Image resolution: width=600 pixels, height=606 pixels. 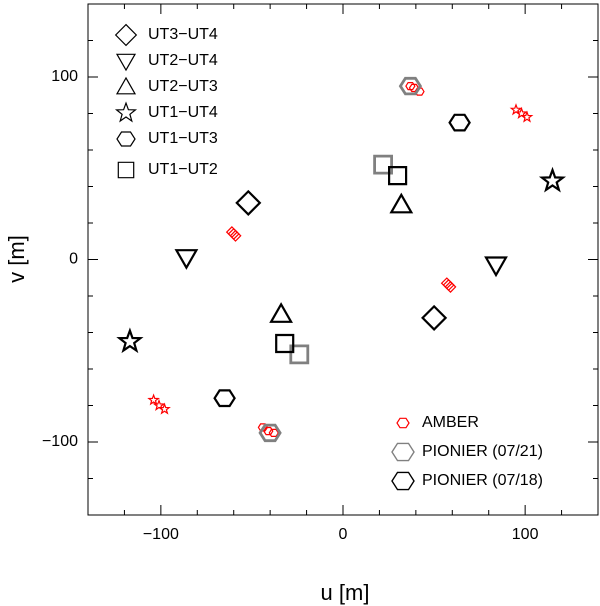 What do you see at coordinates (183, 138) in the screenshot?
I see `legend-label: UT1−UT3` at bounding box center [183, 138].